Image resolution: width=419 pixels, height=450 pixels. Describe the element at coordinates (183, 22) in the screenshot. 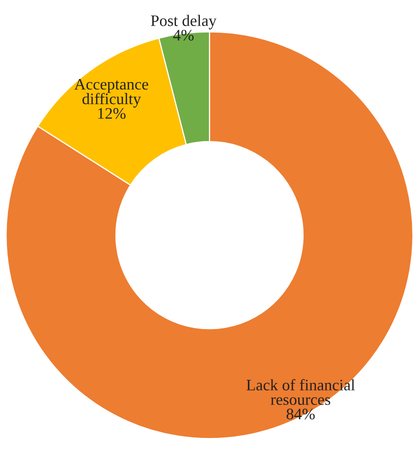

I see `slice-label: Post delay` at that location.